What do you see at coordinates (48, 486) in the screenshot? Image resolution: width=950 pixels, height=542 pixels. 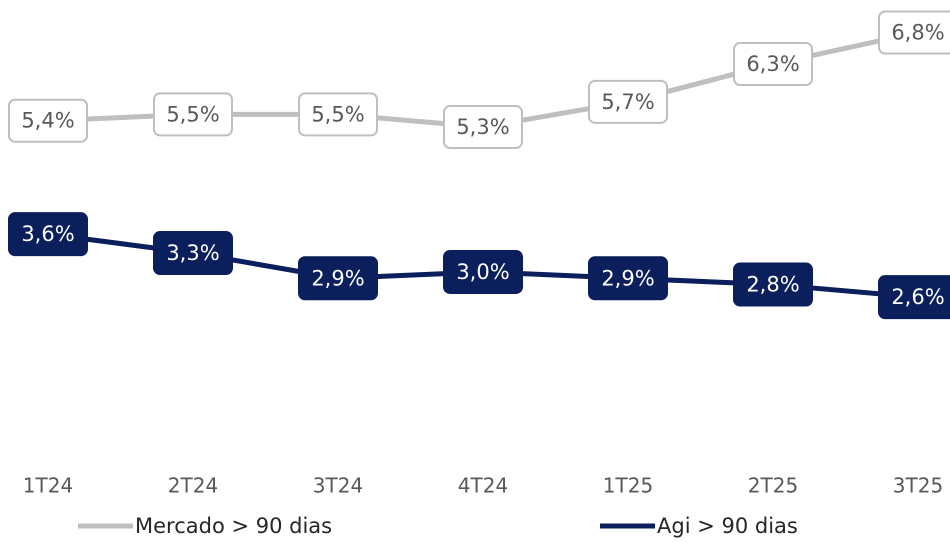 I see `x-tick-label: 1T24` at bounding box center [48, 486].